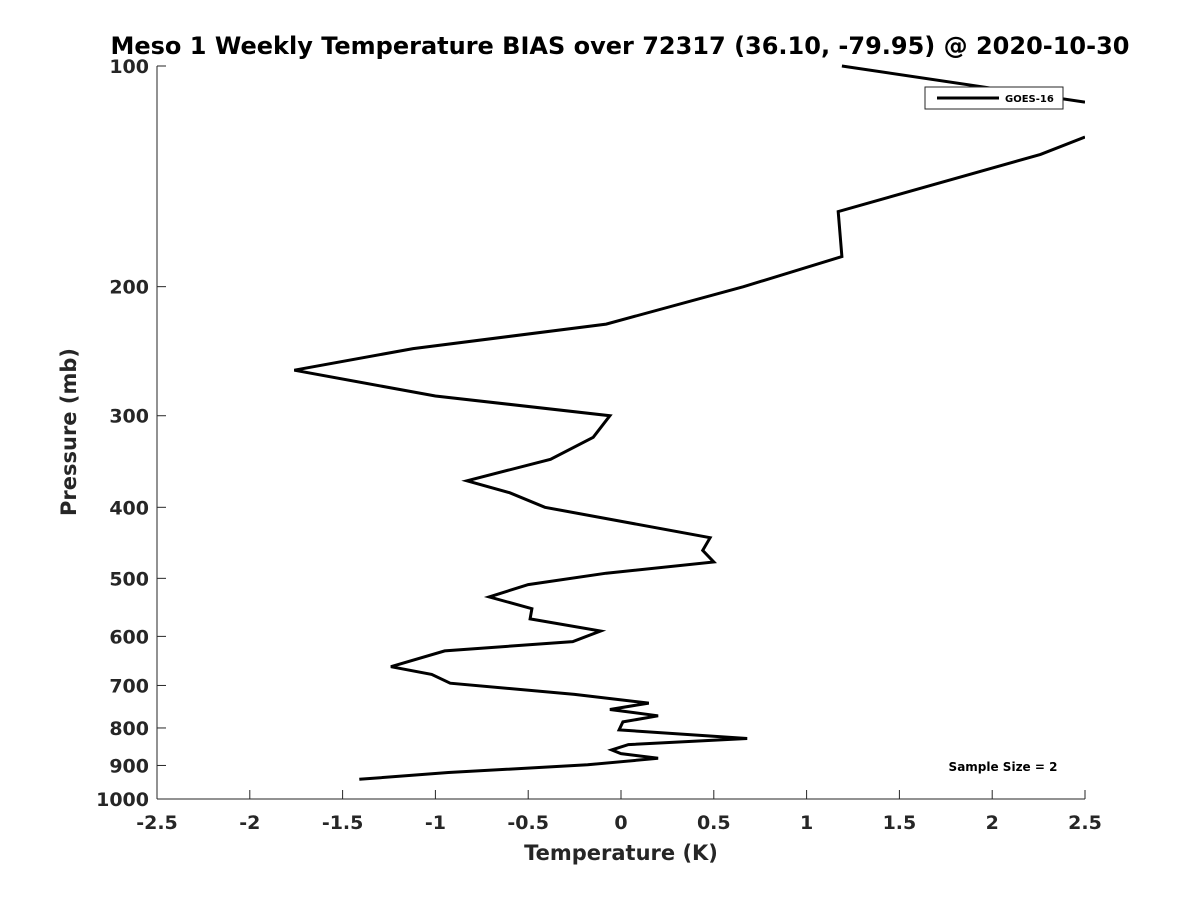  Describe the element at coordinates (343, 823) in the screenshot. I see `x-tick-label: -1.5` at that location.